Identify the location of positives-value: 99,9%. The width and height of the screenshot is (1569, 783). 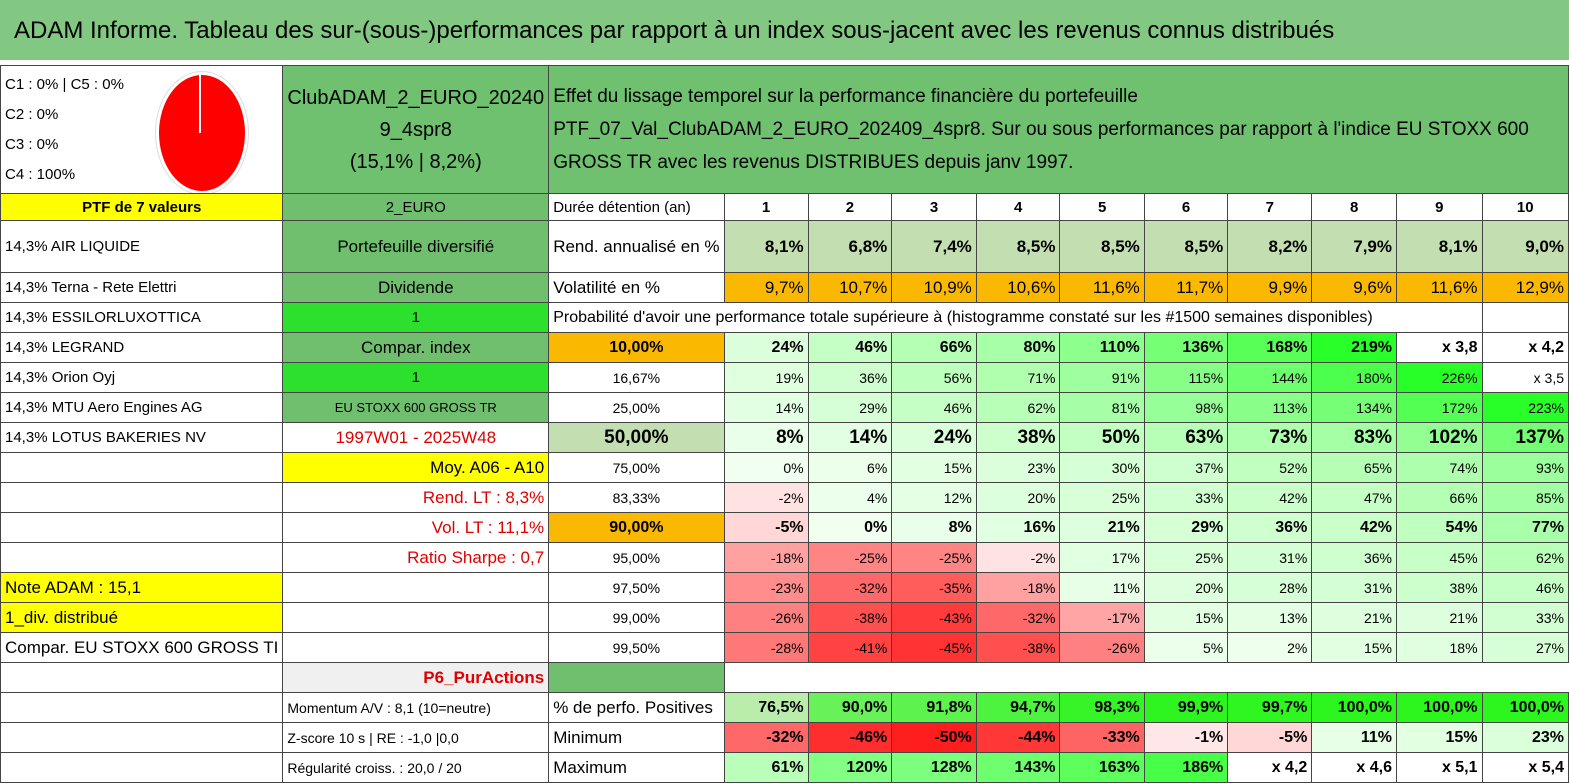
(1186, 707).